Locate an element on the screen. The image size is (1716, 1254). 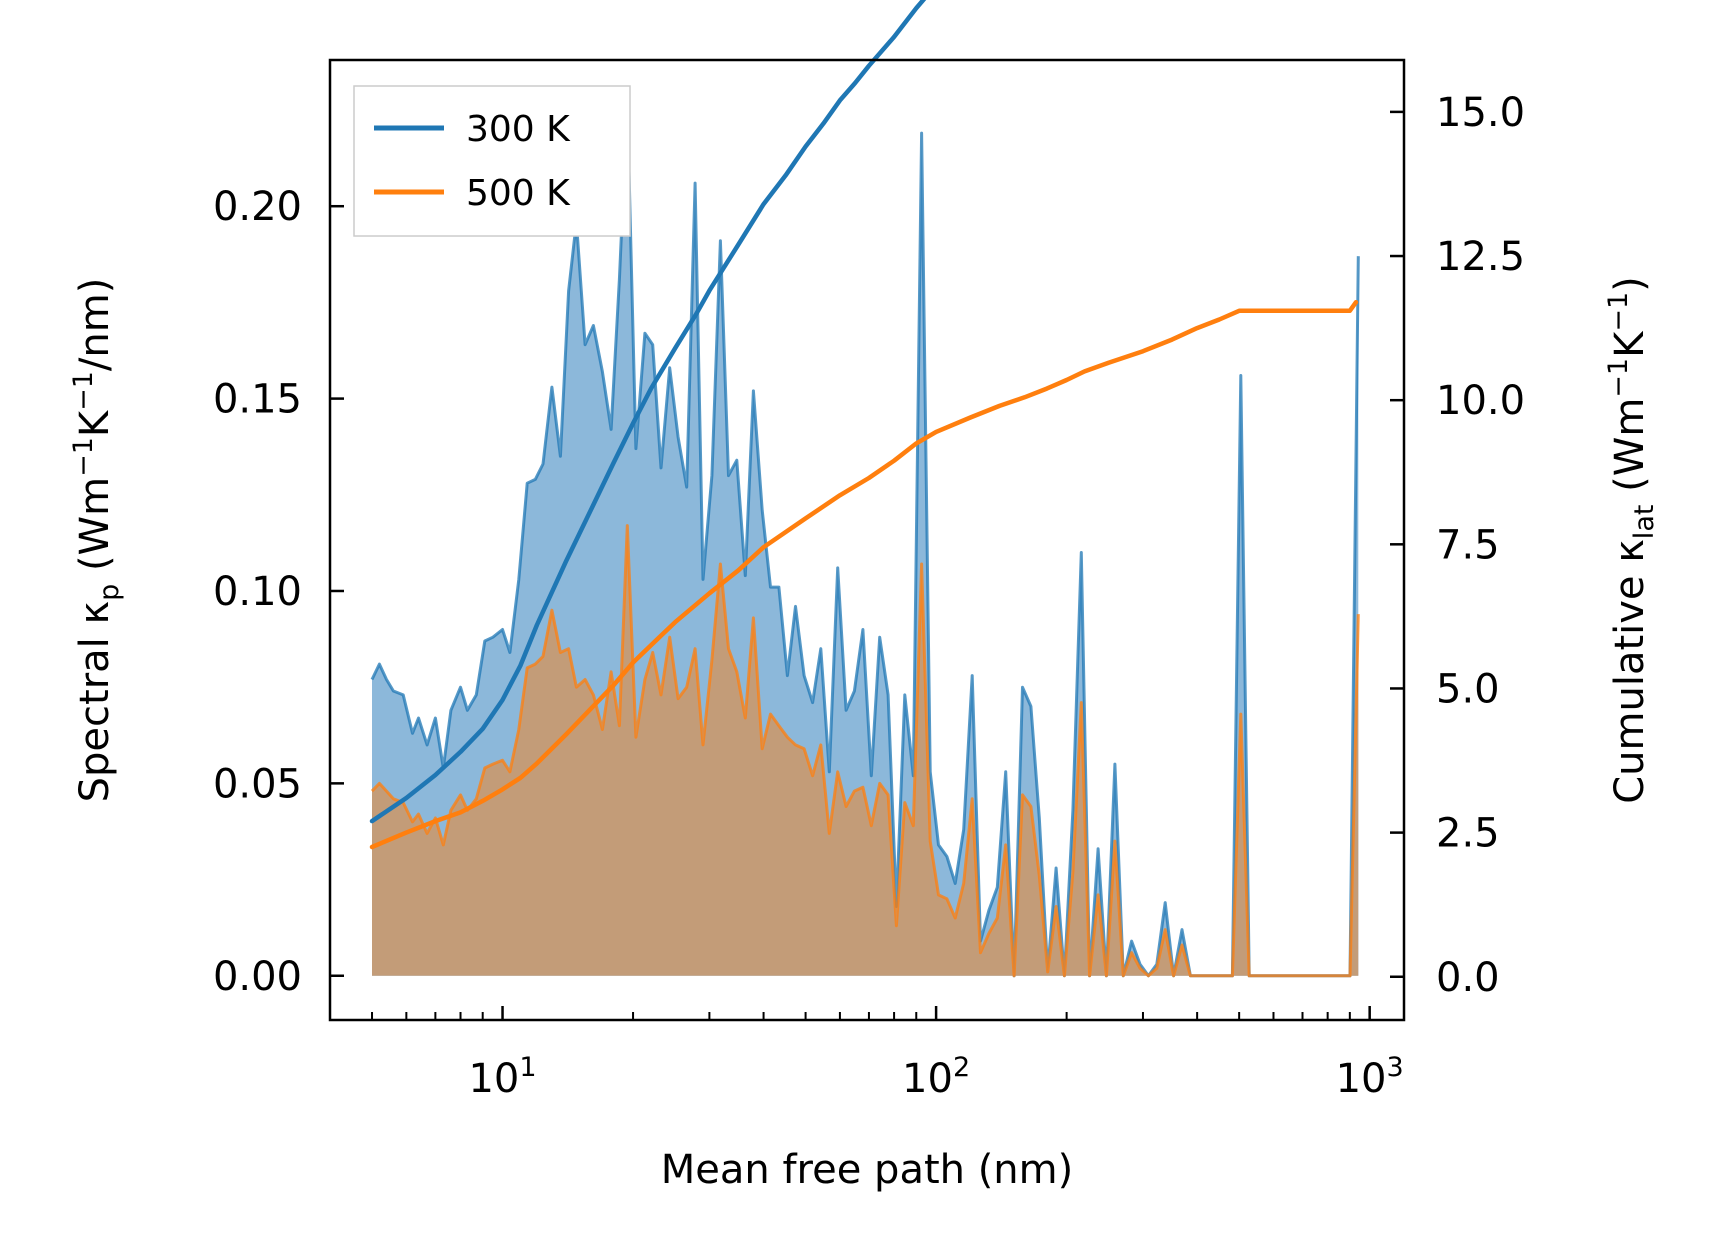
x-tick-label: 10¹ is located at coordinates (502, 1077).